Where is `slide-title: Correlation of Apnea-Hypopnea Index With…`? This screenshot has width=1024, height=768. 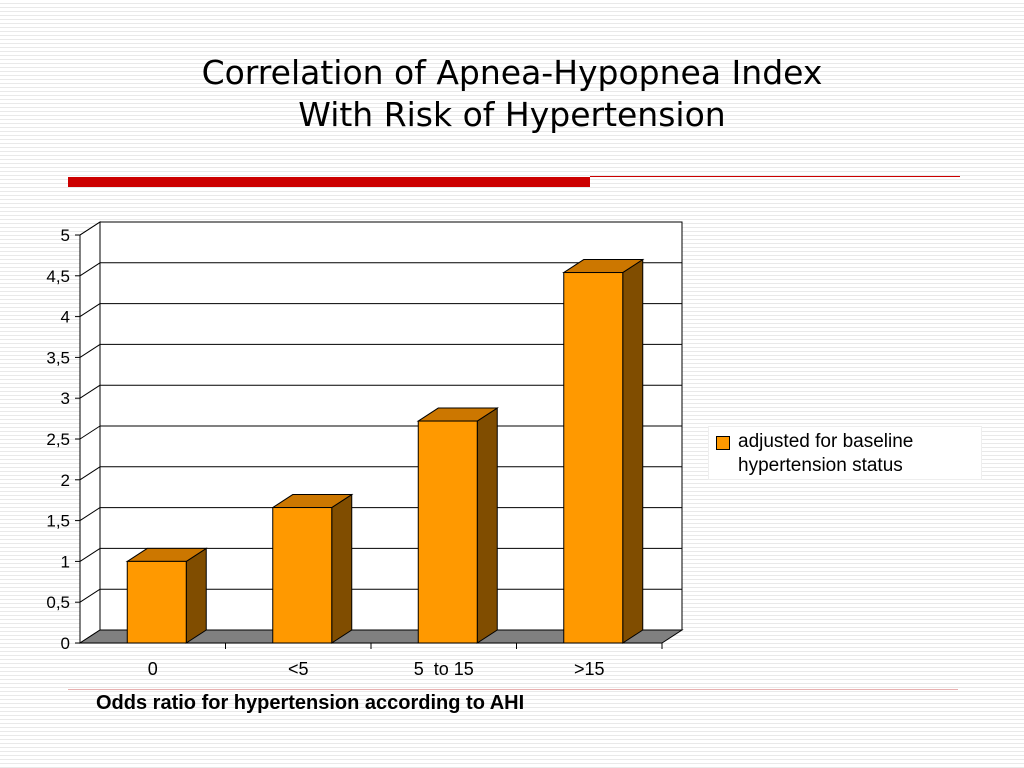
slide-title: Correlation of Apnea-Hypopnea Index With… is located at coordinates (512, 94).